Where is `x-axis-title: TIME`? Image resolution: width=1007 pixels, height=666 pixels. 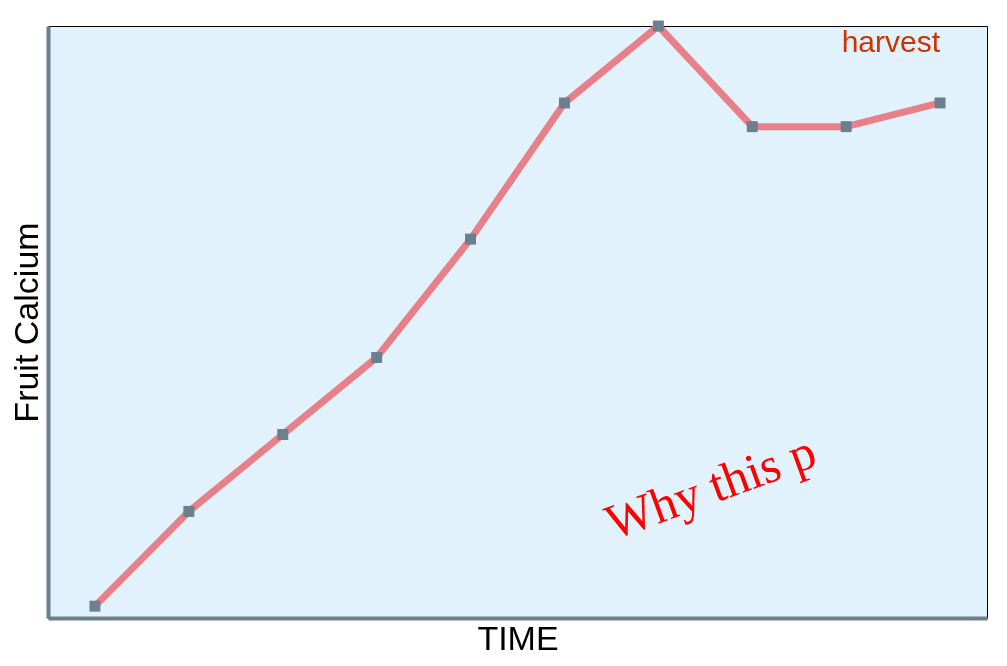 x-axis-title: TIME is located at coordinates (518, 637).